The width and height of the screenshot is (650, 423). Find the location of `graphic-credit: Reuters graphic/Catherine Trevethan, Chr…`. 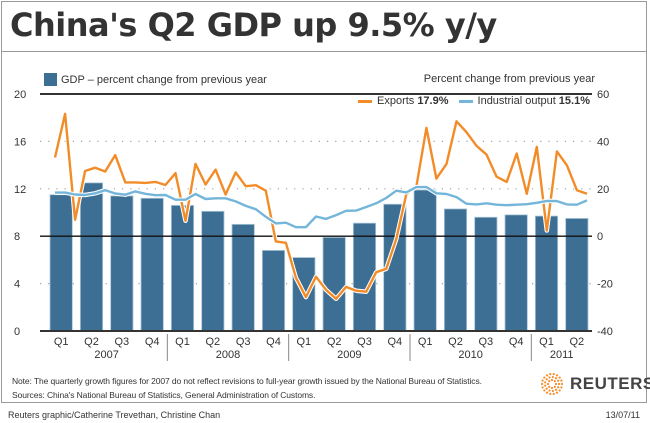

graphic-credit: Reuters graphic/Catherine Trevethan, Chr… is located at coordinates (114, 415).